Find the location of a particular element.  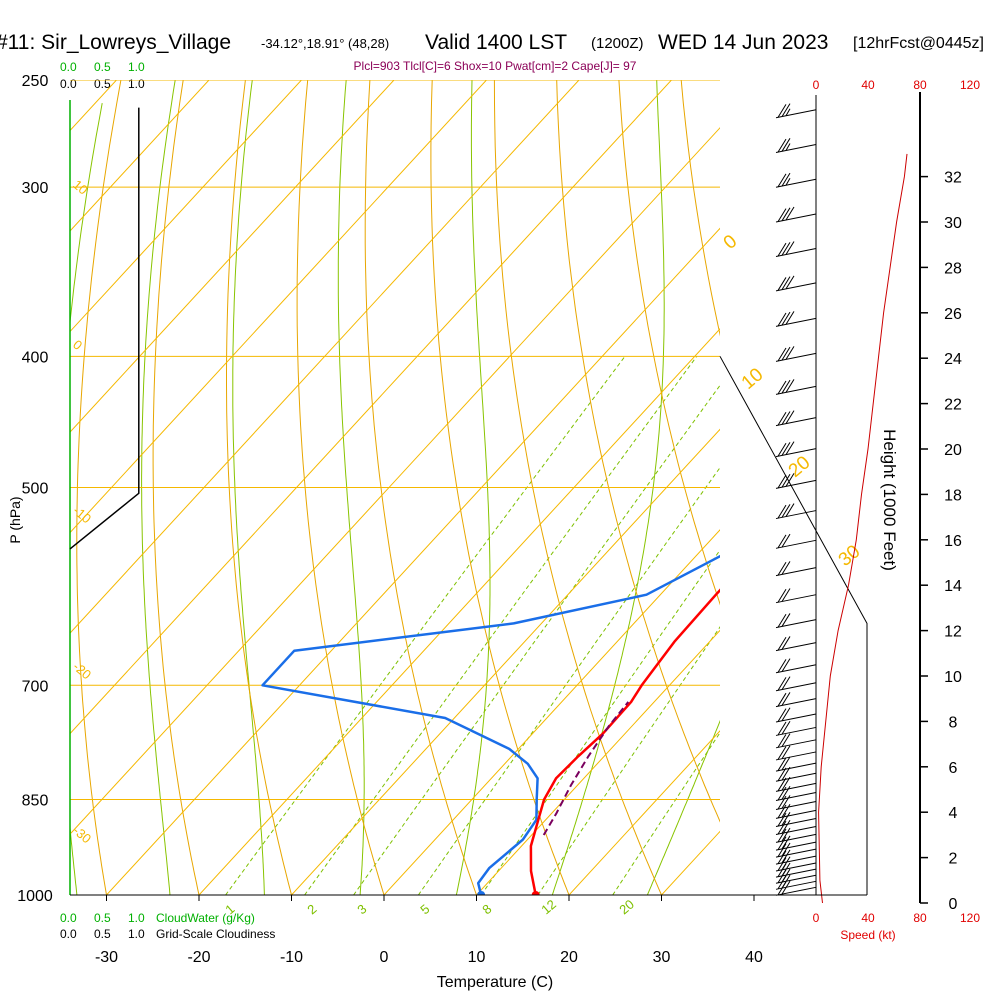

speed-tick: 40 is located at coordinates (868, 85).